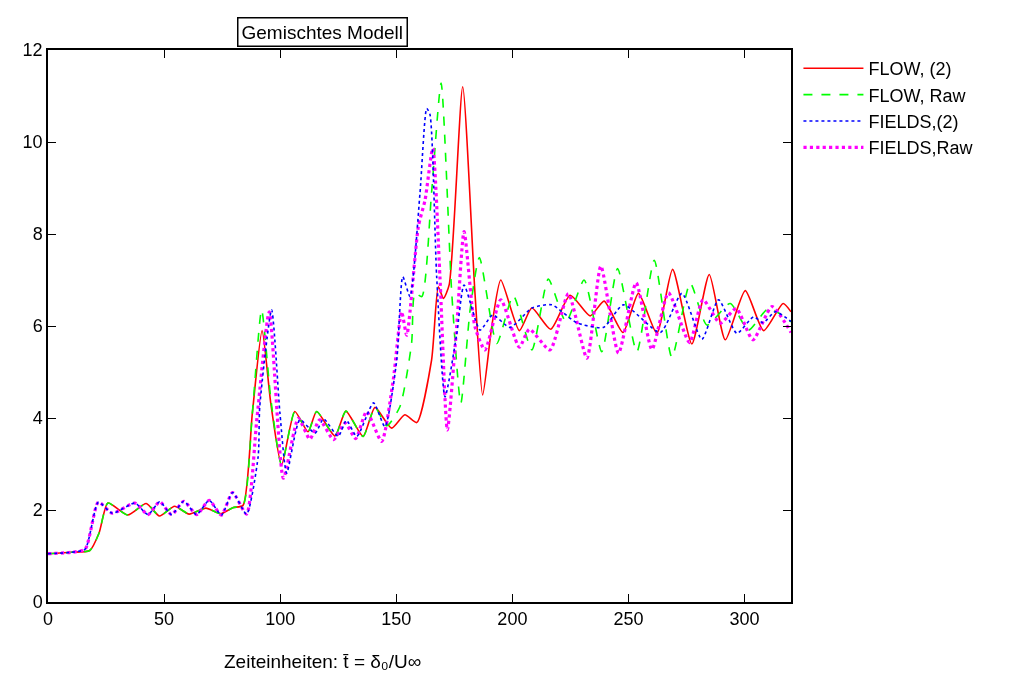 This screenshot has width=1027, height=686. I want to click on chart-title: Gemischtes Modell, so click(322, 32).